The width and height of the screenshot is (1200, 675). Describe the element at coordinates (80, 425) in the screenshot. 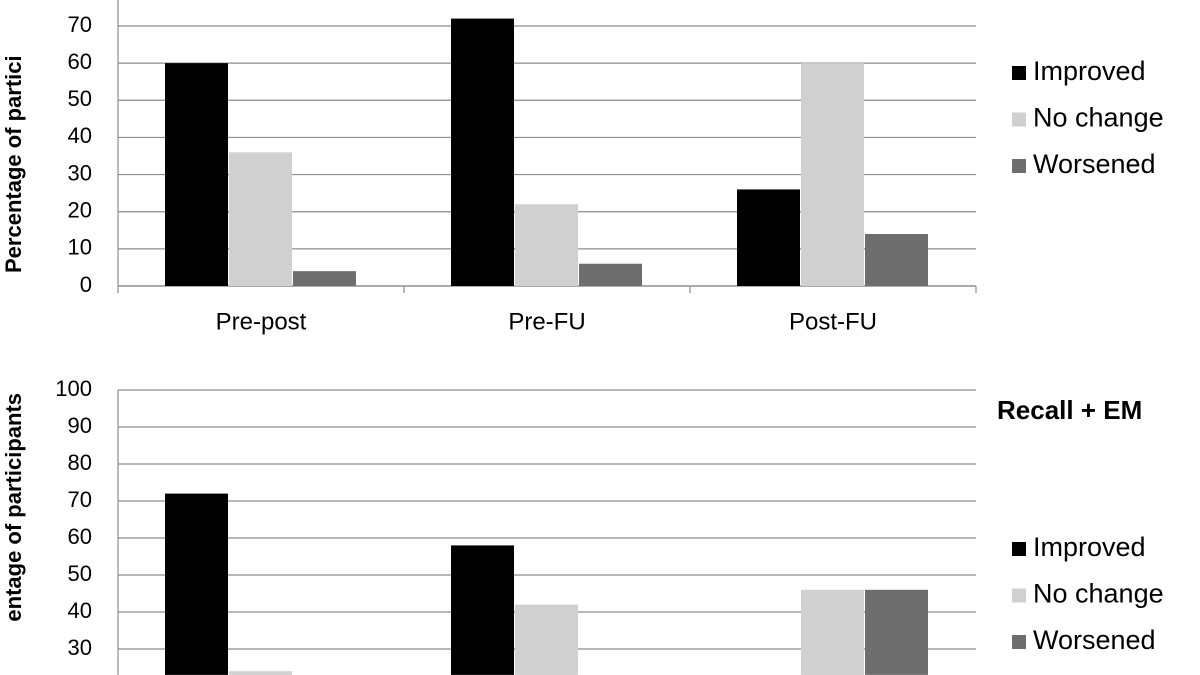

I see `y-tick-label: 90` at that location.